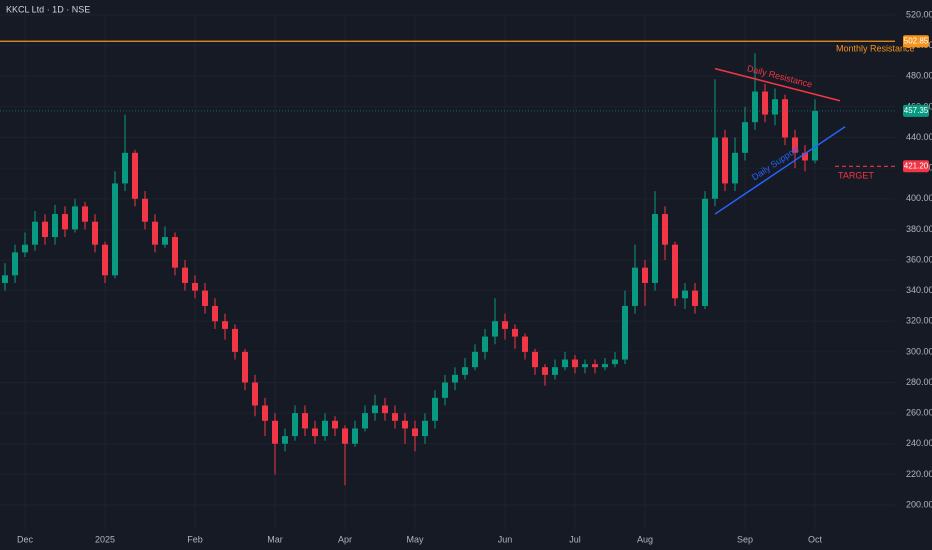 The width and height of the screenshot is (932, 550). Describe the element at coordinates (415, 539) in the screenshot. I see `x-tick-label: May` at that location.